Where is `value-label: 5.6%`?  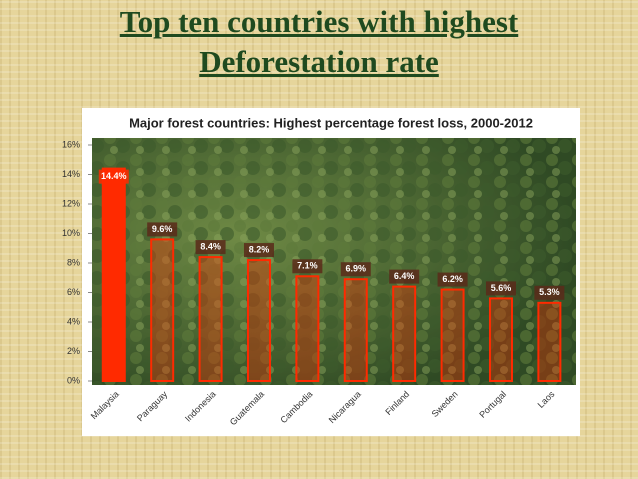 value-label: 5.6% is located at coordinates (501, 288).